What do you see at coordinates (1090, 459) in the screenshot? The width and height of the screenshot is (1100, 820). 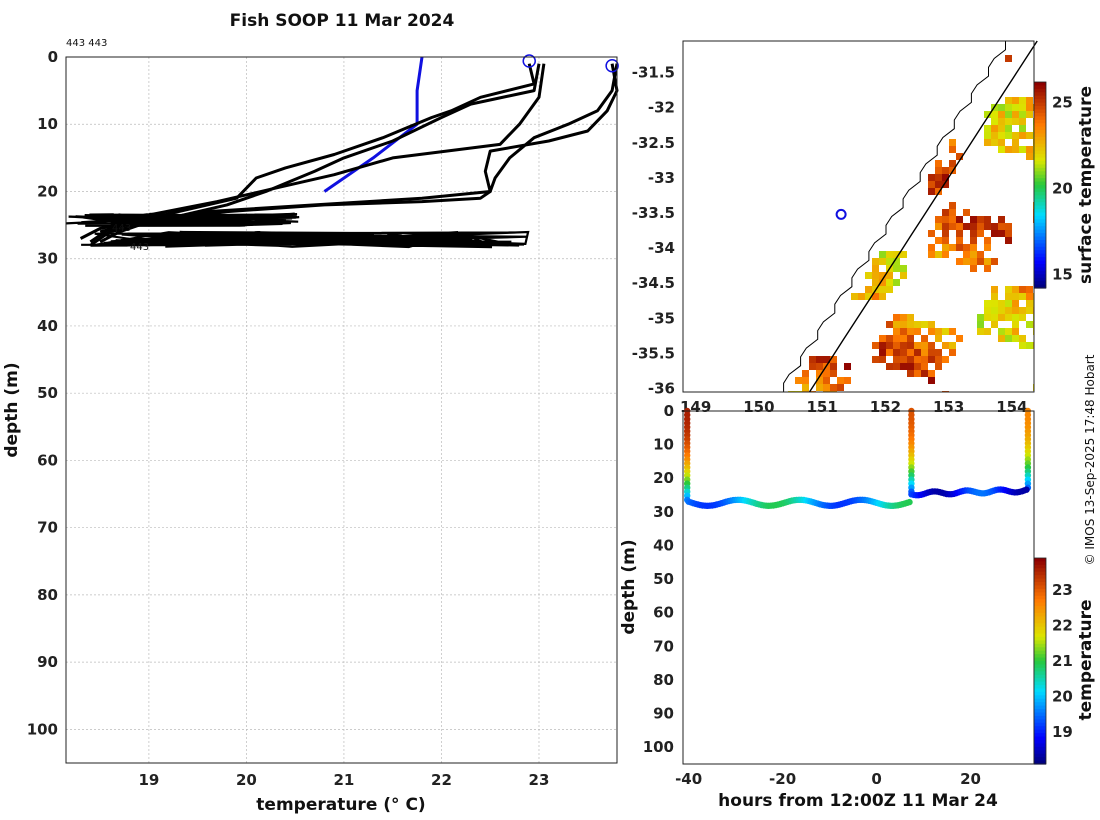 I see `imos-credit: © IMOS 13-Sep-2025 17:48 Hobart` at bounding box center [1090, 459].